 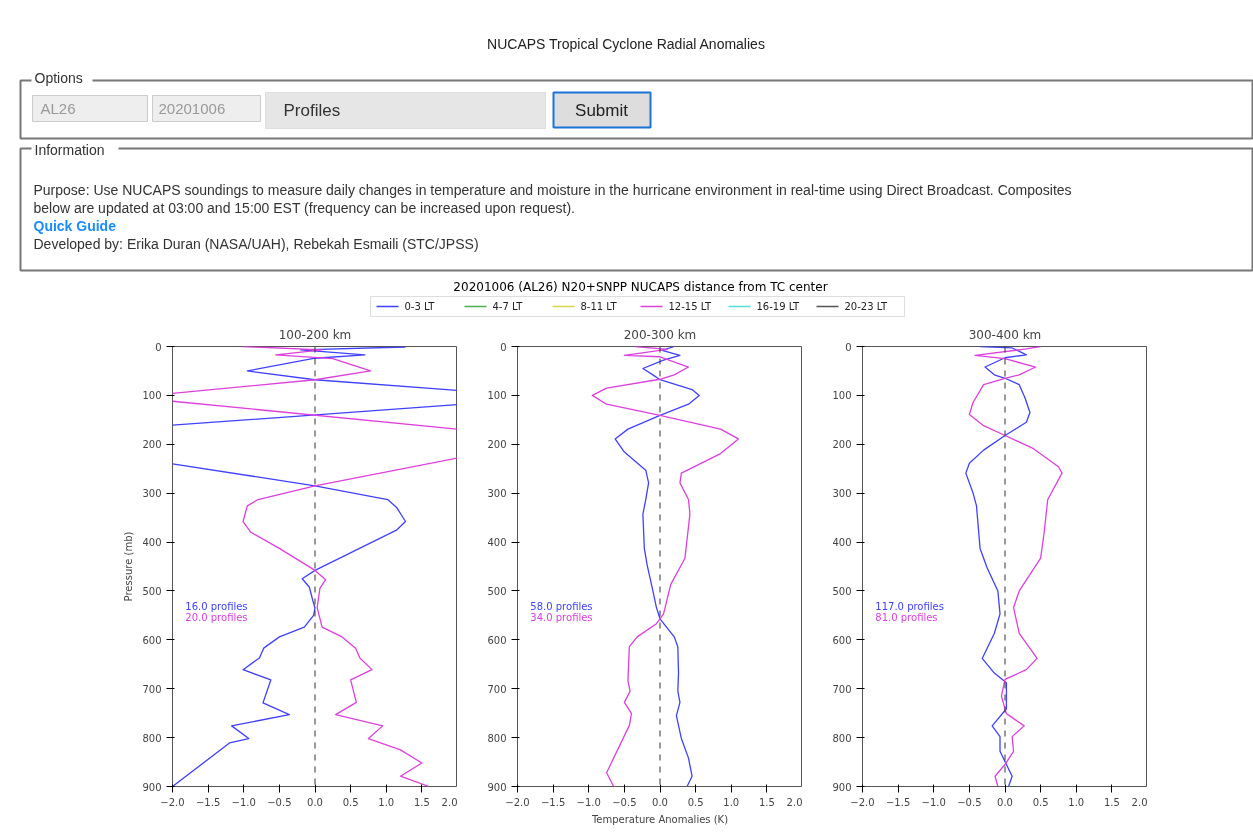 What do you see at coordinates (909, 606) in the screenshot?
I see `annotation: 117.0 profiles` at bounding box center [909, 606].